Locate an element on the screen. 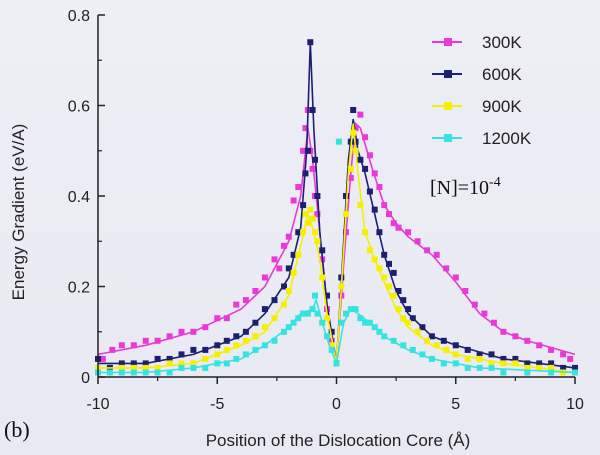  annotation-base: [N]=10 is located at coordinates (459, 188).